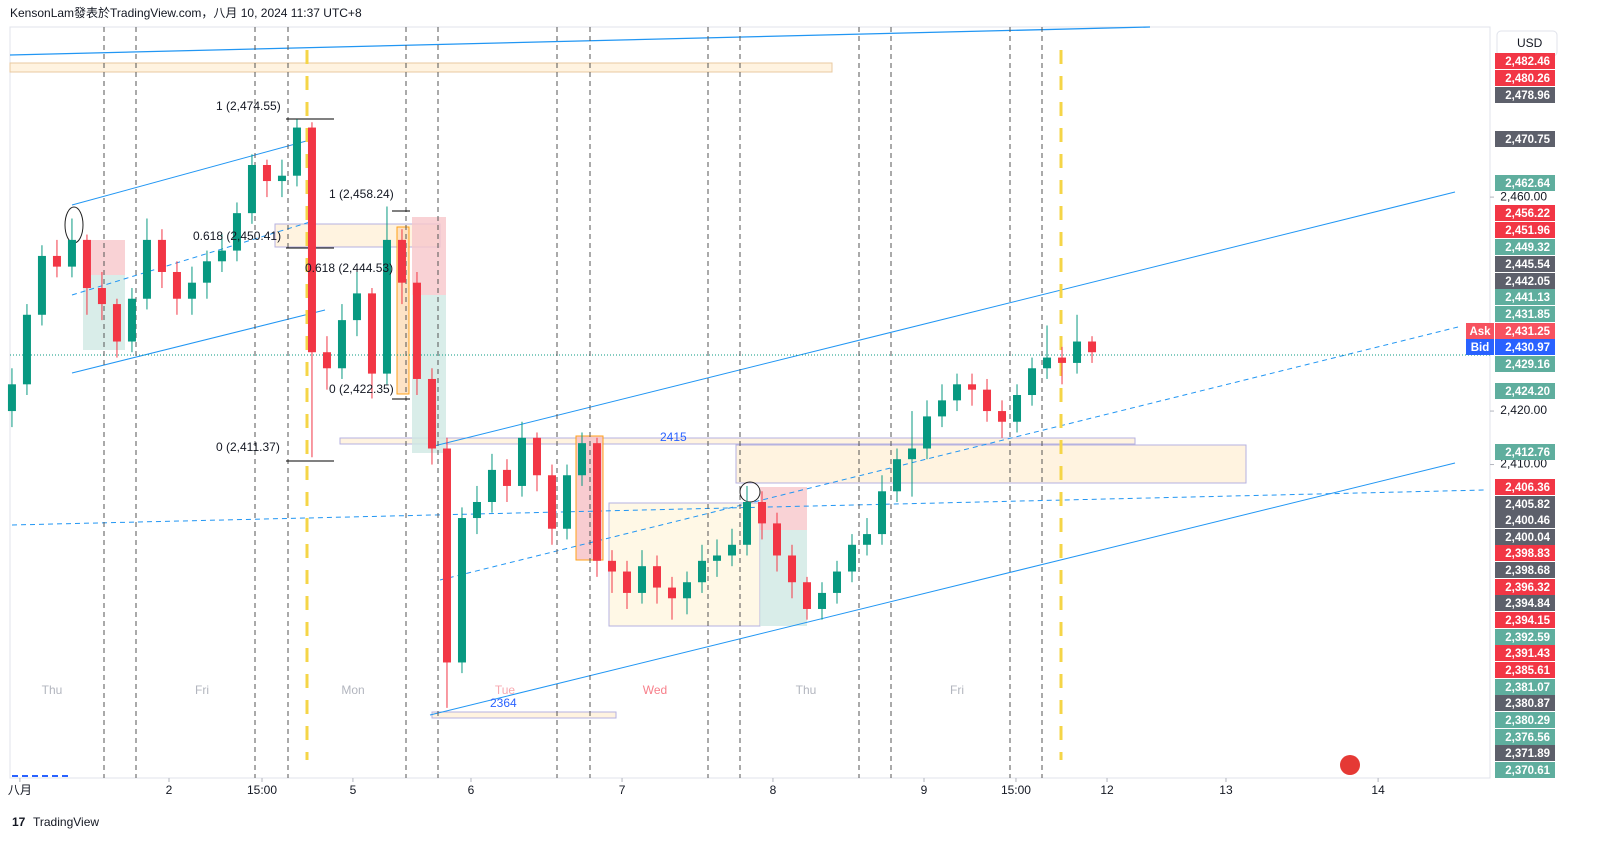  What do you see at coordinates (169, 790) in the screenshot?
I see `x-tick-label: 2` at bounding box center [169, 790].